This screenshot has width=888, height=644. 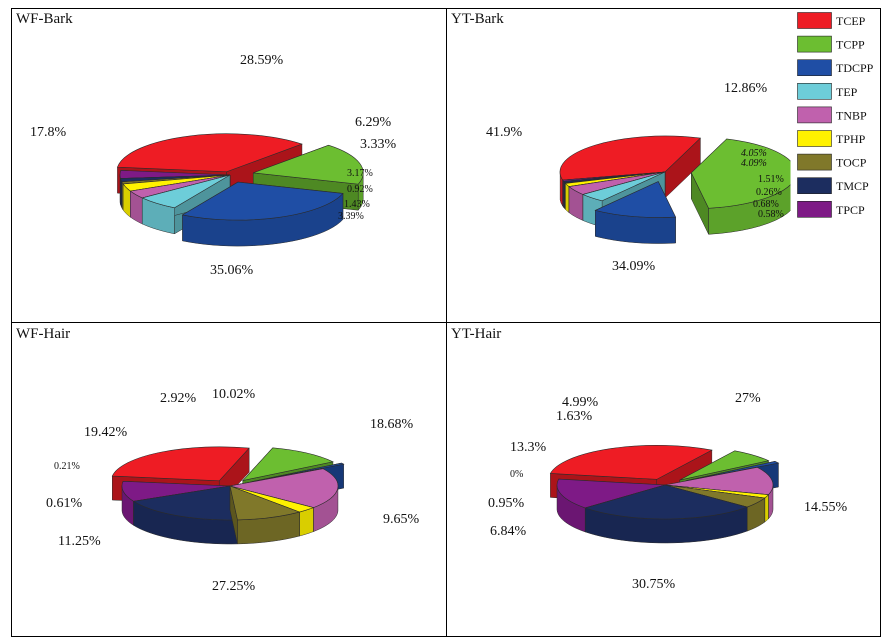 I want to click on label-wf-bark-tphp: 3.17%, so click(x=360, y=173).